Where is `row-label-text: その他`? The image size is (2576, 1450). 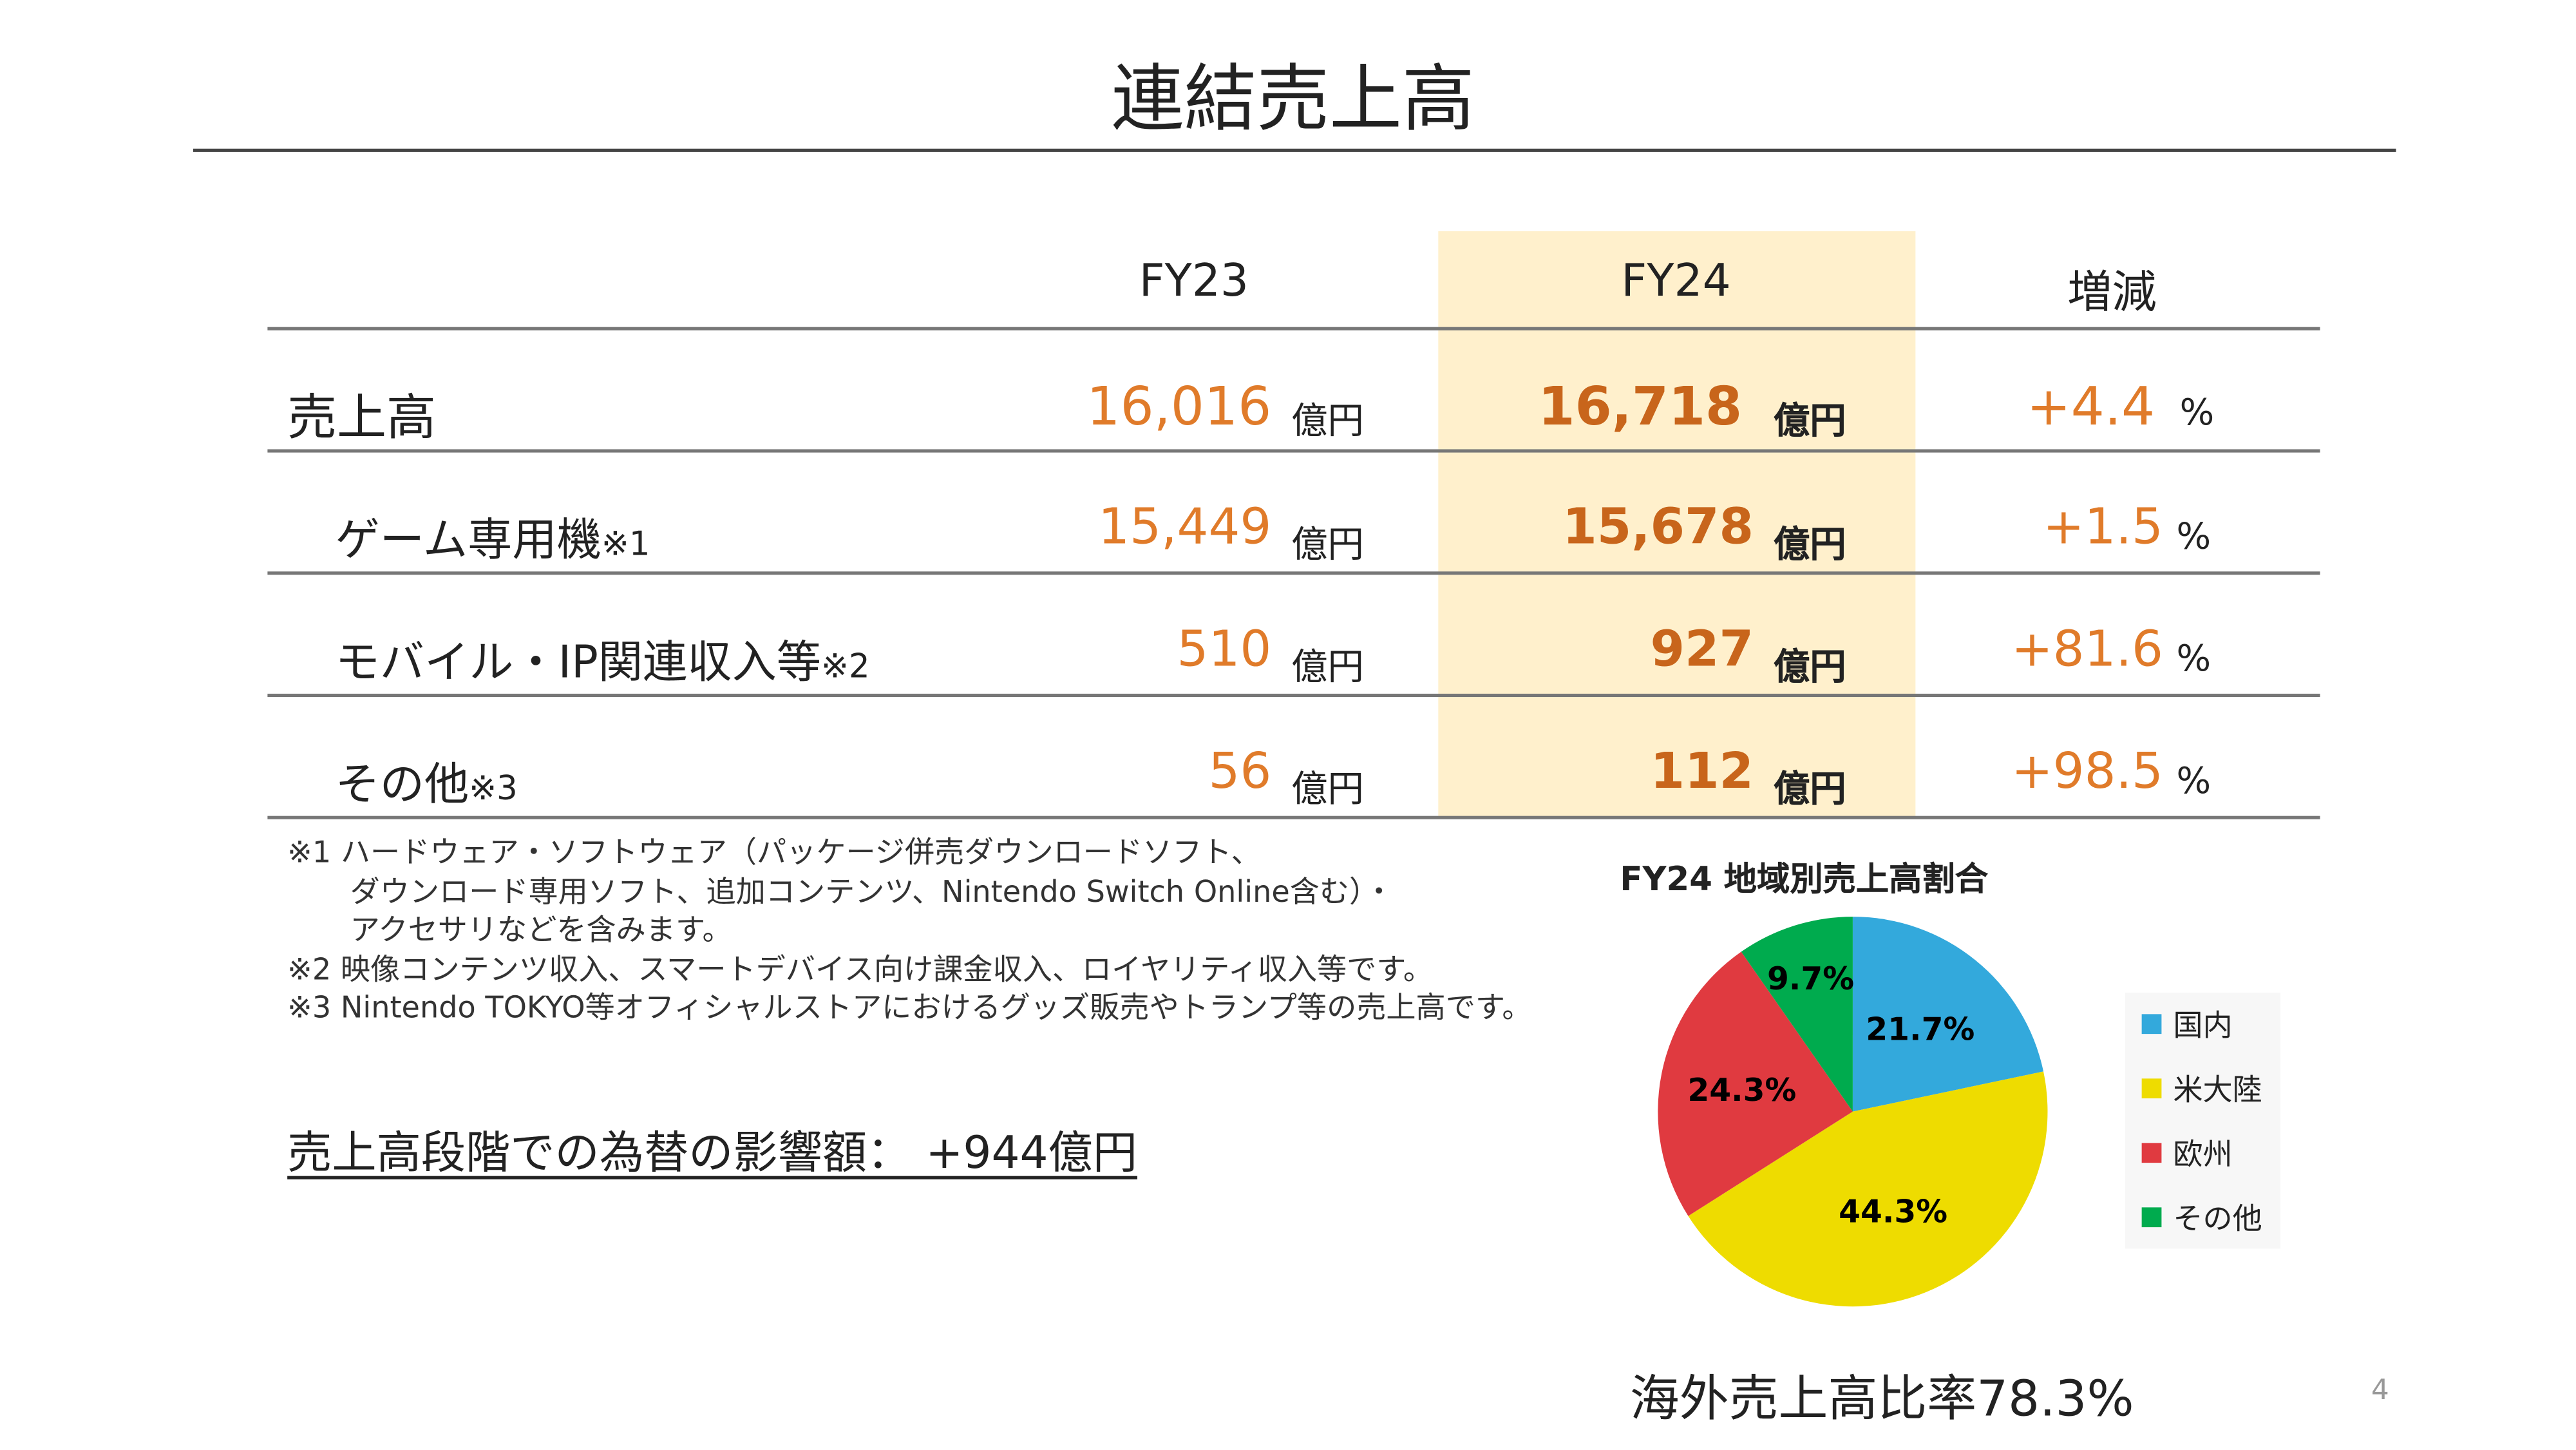
row-label-text: その他 is located at coordinates (402, 785).